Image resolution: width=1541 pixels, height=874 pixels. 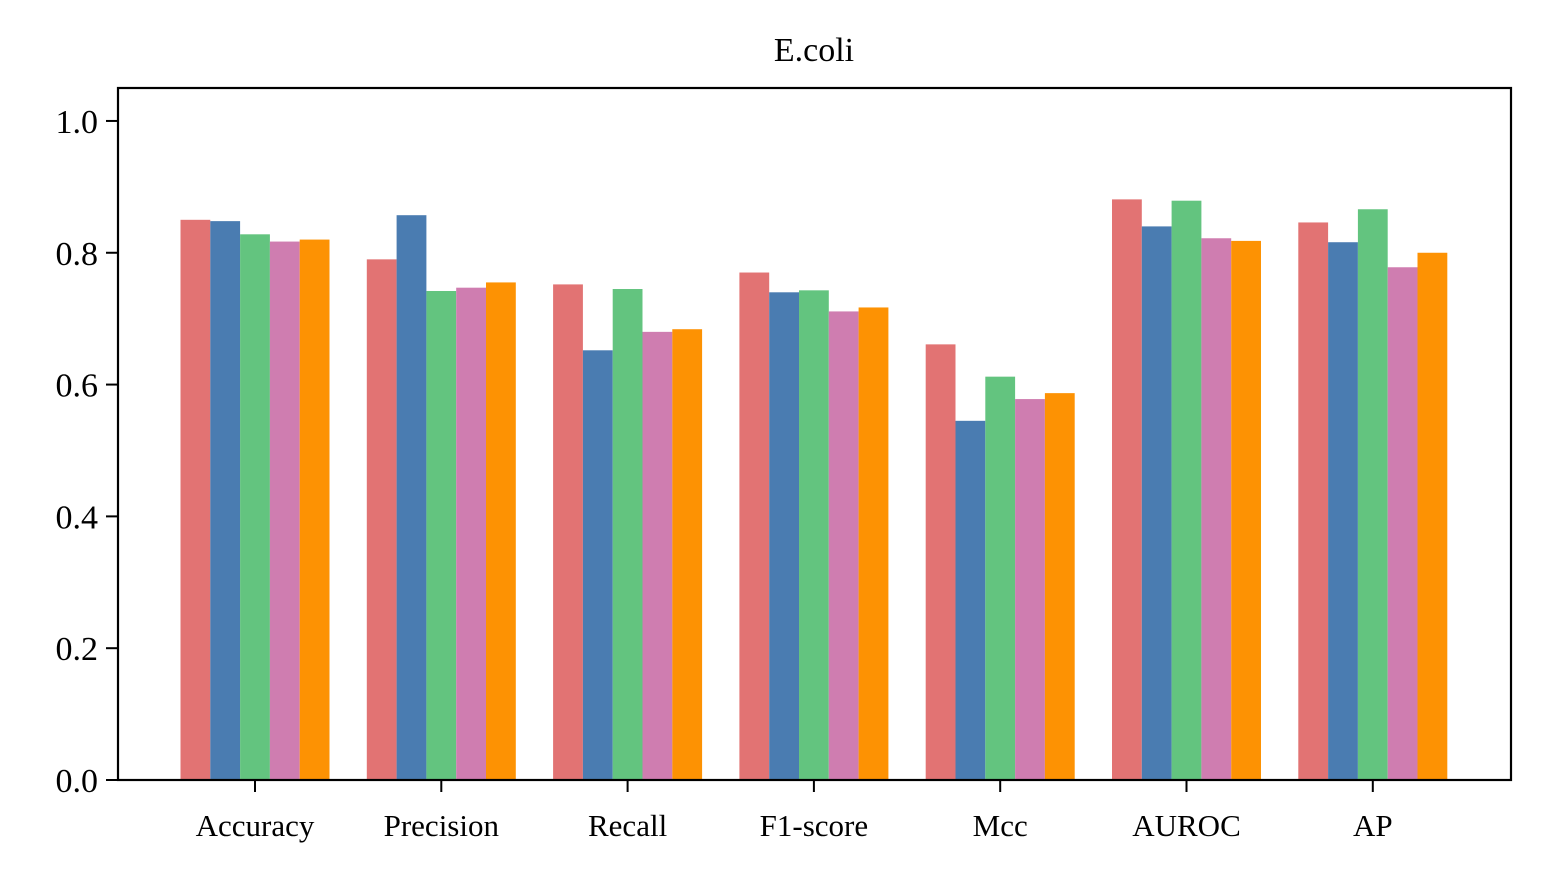 I want to click on x-tick-label: Accuracy, so click(x=255, y=825).